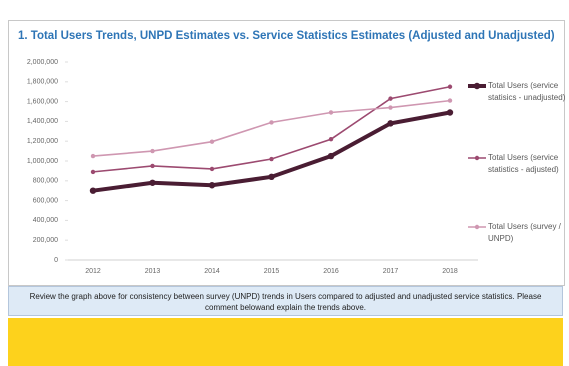 This screenshot has width=569, height=366. I want to click on x-tick-label: 2014, so click(212, 271).